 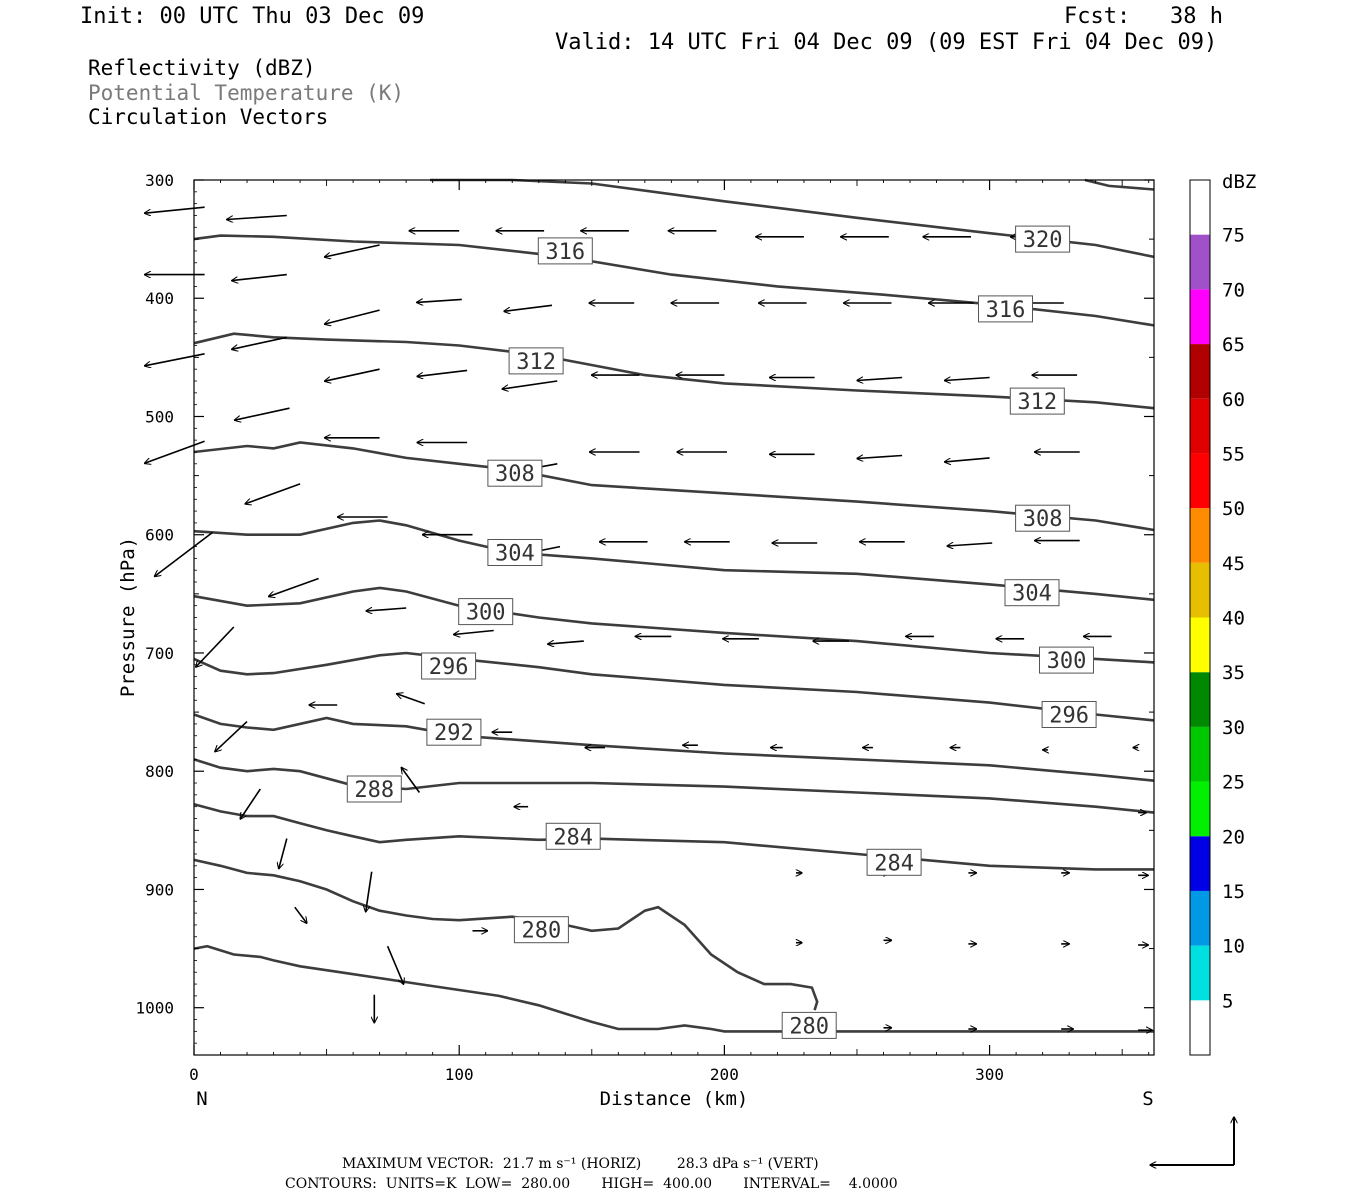 I want to click on contour-label-16: 284, so click(x=894, y=862).